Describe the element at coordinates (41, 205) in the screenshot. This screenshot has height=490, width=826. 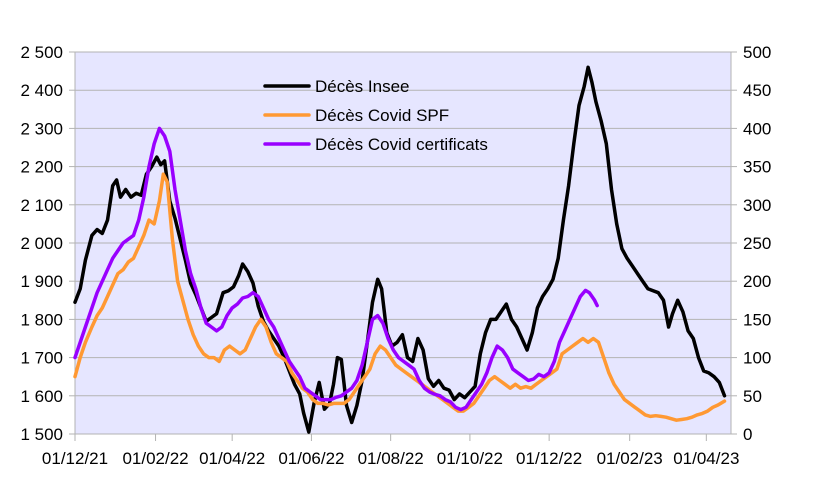
I see `y-left-tick-label: 2 100` at that location.